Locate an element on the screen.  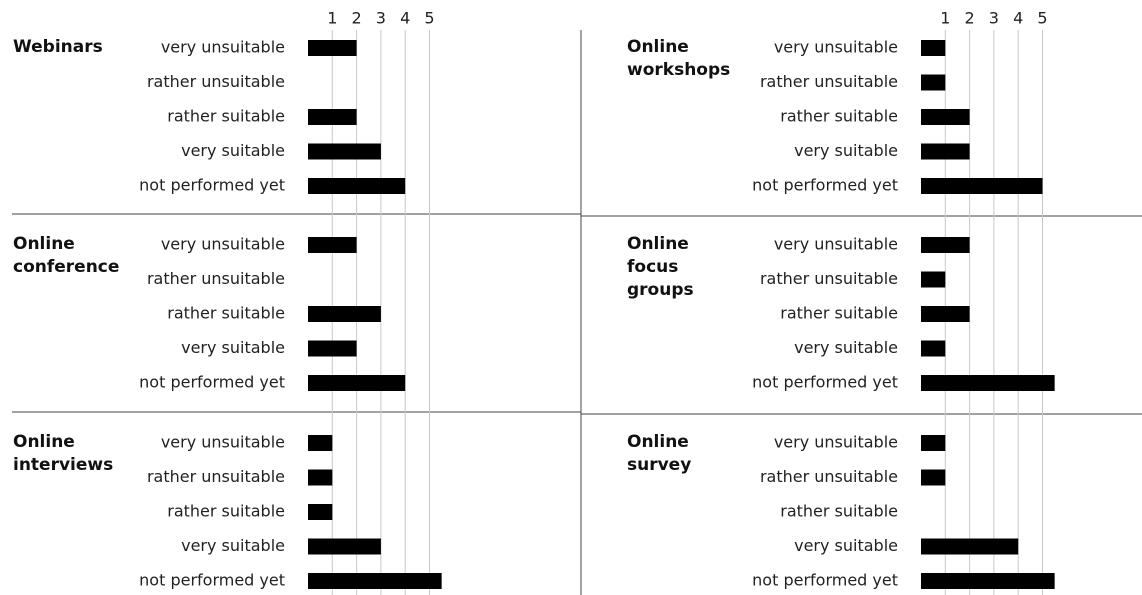
panel-title: Online interviews is located at coordinates (63, 453).